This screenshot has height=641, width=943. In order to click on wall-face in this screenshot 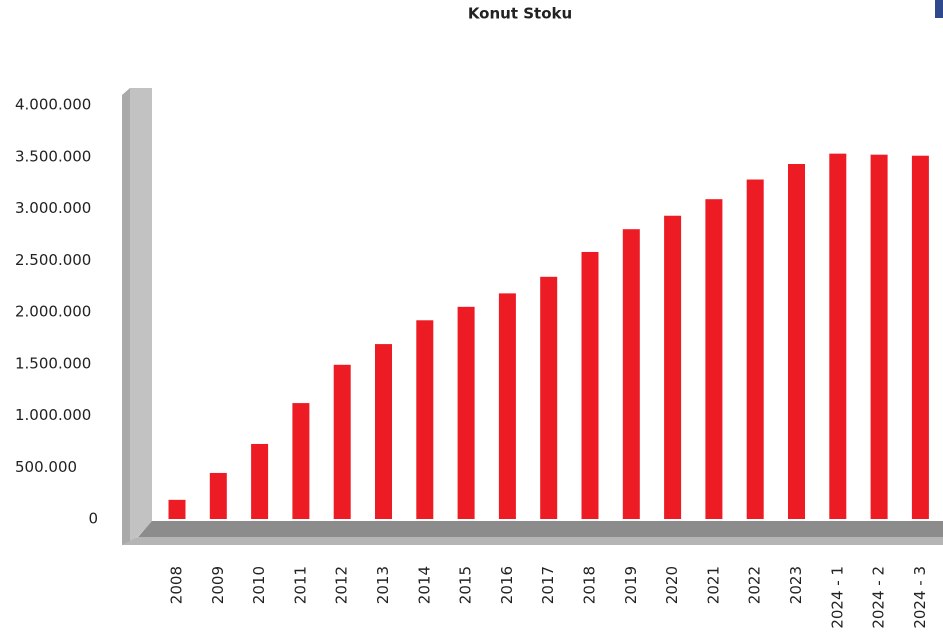, I will do `click(141, 316)`.